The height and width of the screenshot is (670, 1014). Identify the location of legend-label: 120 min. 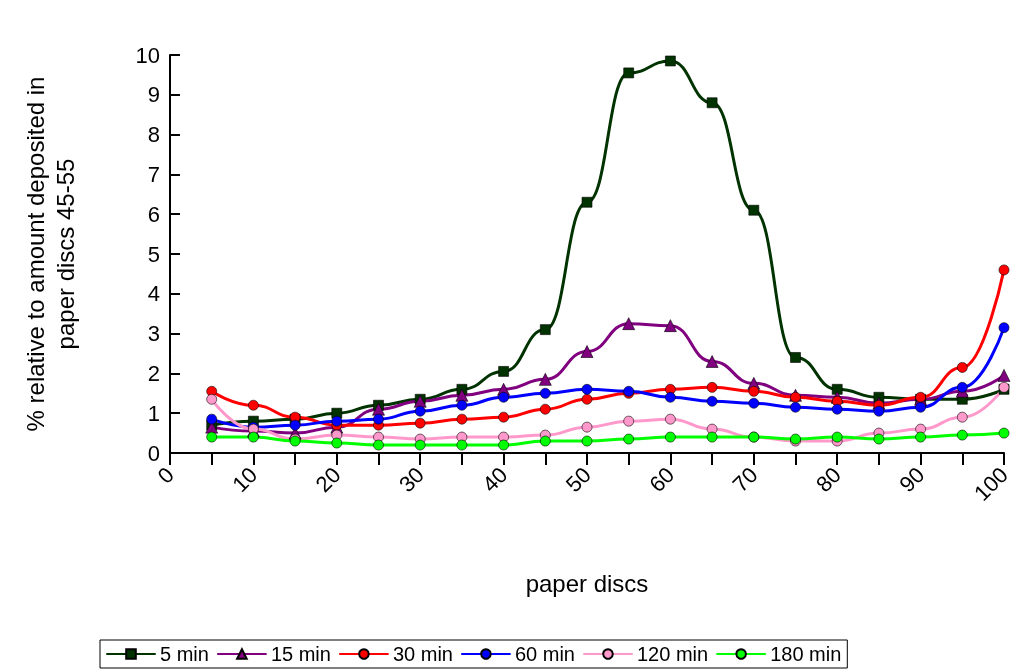
(672, 654).